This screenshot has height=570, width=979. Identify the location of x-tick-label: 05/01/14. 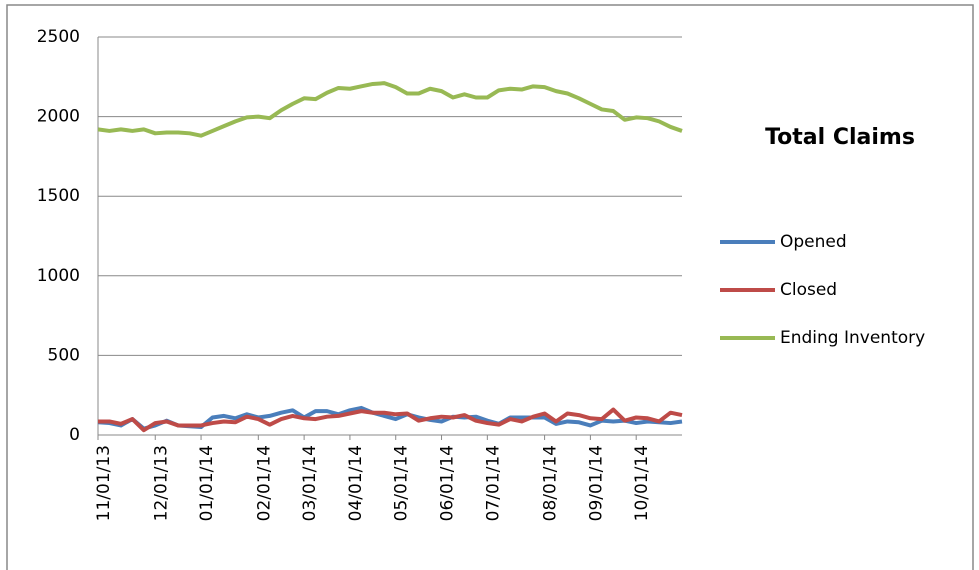
(402, 483).